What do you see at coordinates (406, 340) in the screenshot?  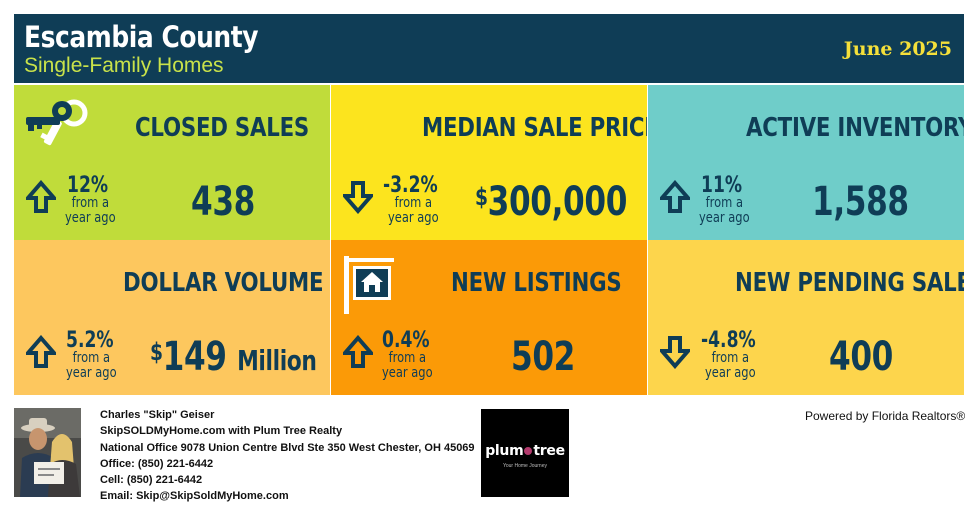 I see `new-listings-change: 0.4%` at bounding box center [406, 340].